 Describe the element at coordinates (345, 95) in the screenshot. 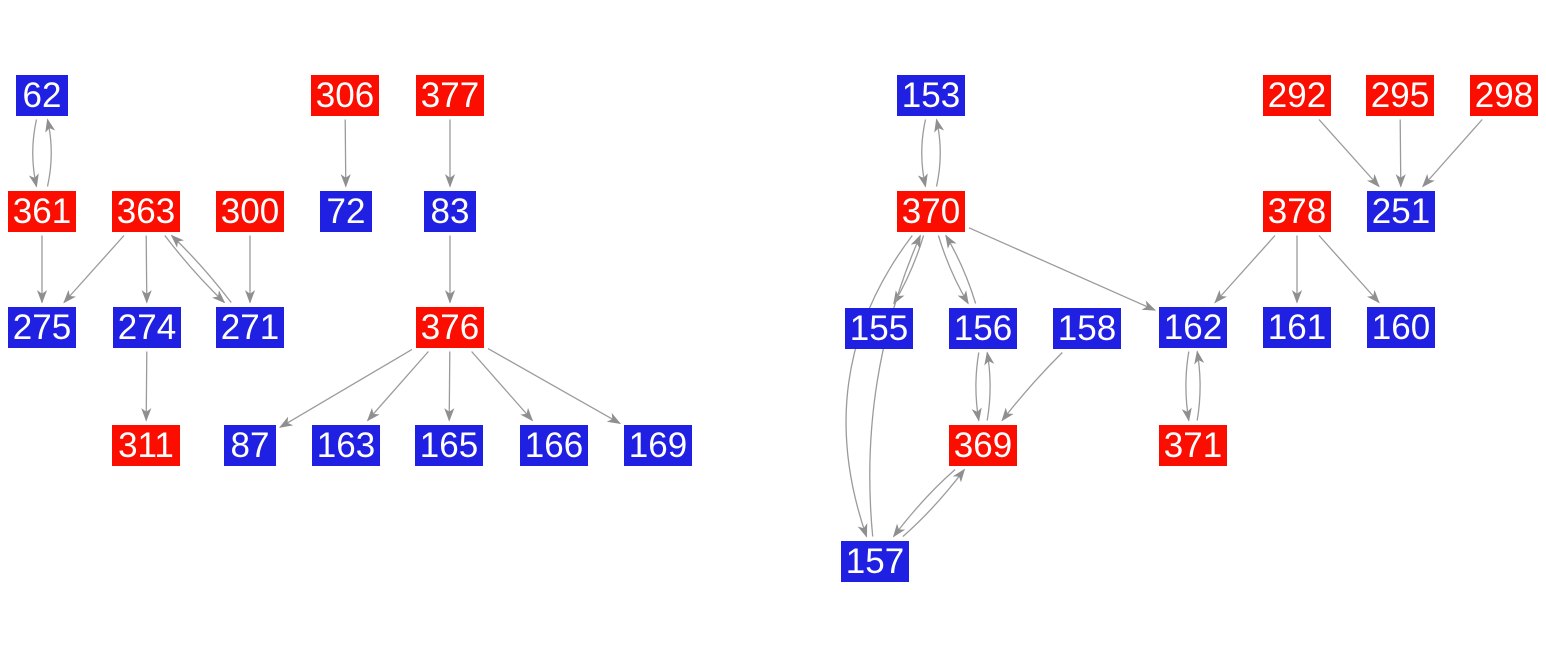

I see `node-306: 306` at that location.